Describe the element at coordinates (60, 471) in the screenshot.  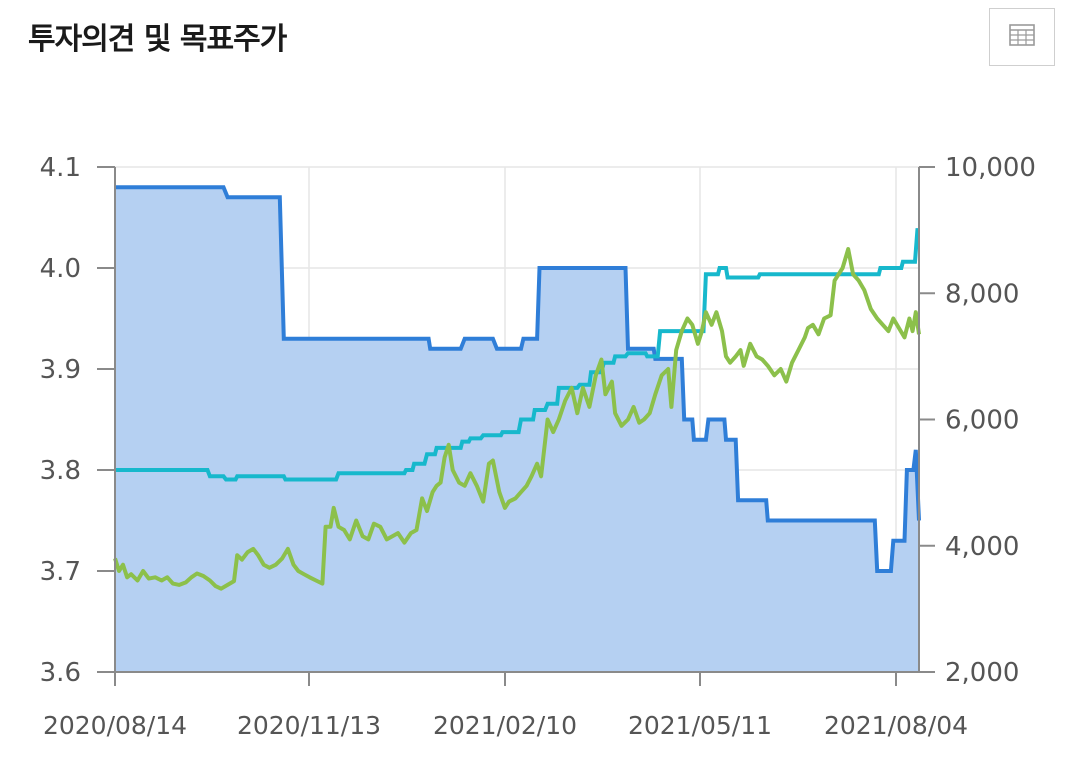
I see `y-left-tick-label: 3.8` at that location.